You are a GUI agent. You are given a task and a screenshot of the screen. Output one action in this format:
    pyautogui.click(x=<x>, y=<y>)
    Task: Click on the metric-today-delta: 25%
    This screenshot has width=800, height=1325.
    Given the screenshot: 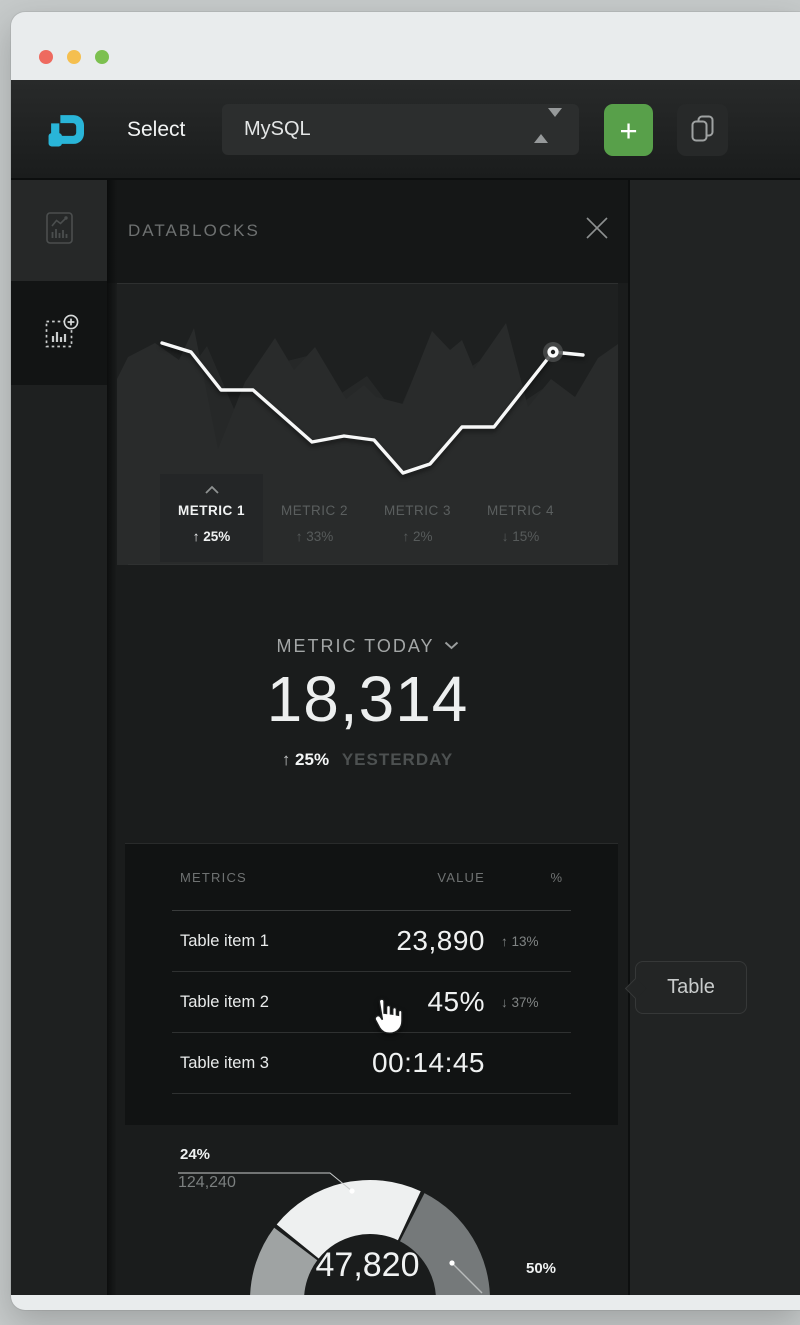 What is the action you would take?
    pyautogui.click(x=312, y=759)
    